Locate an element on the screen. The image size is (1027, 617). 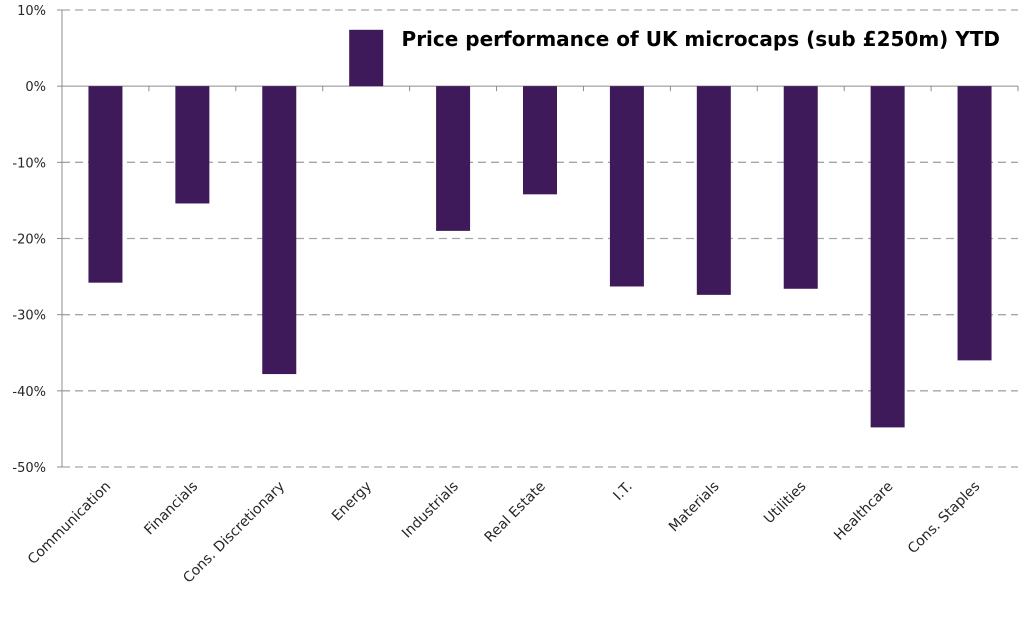
y-tick-label: -30% is located at coordinates (29, 316).